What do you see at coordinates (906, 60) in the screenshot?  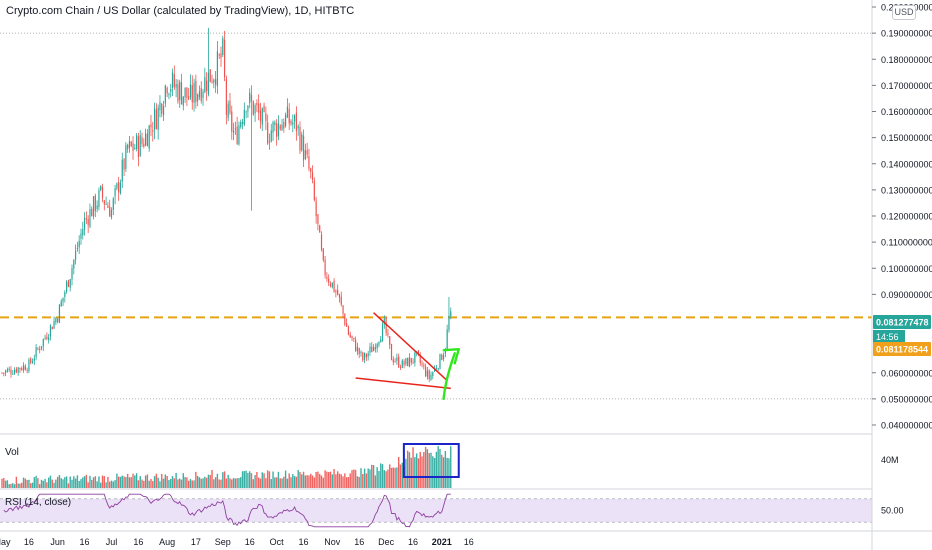 I see `price-tick-label: 0.180000000` at bounding box center [906, 60].